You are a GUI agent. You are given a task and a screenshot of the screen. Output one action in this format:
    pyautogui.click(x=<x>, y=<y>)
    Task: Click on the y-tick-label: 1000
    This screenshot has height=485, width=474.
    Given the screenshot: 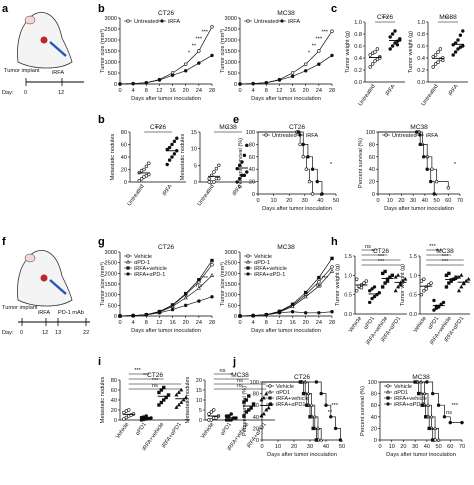 What is the action you would take?
    pyautogui.click(x=111, y=63)
    